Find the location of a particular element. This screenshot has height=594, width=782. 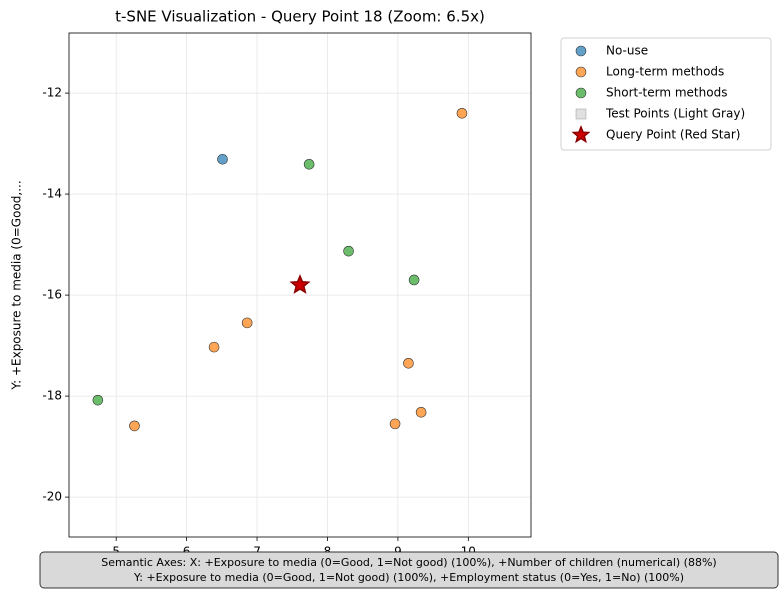

y-tick-label: -18 is located at coordinates (52, 396).